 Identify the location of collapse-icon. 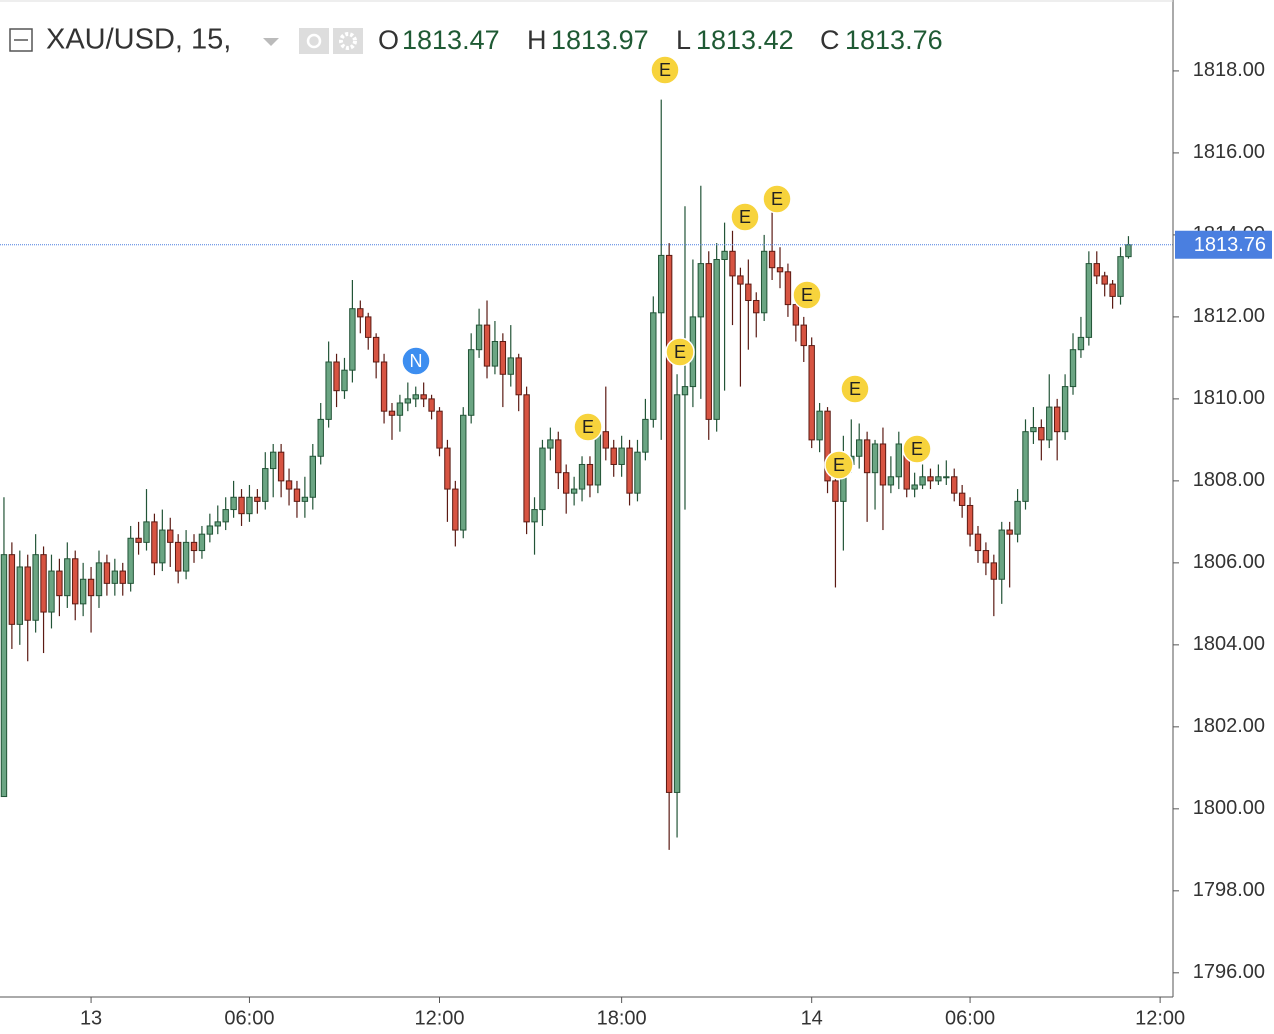
(21, 40).